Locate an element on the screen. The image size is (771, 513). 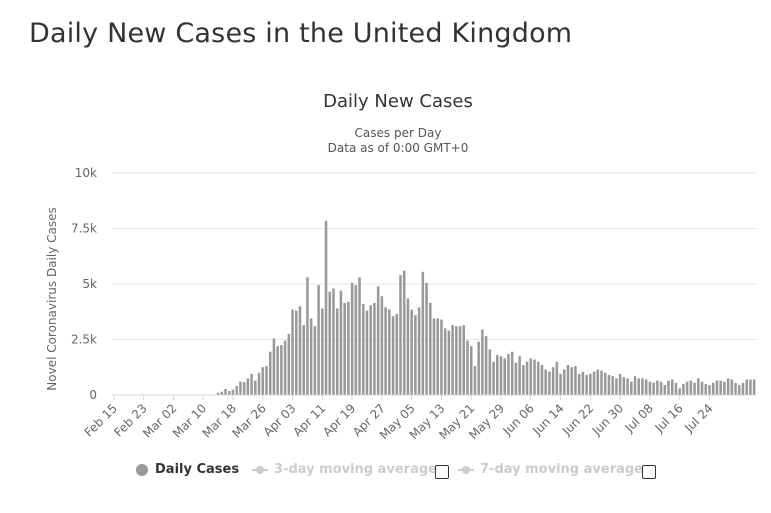
legend-item-7-day-average: 7-day moving average is located at coordinates (550, 469).